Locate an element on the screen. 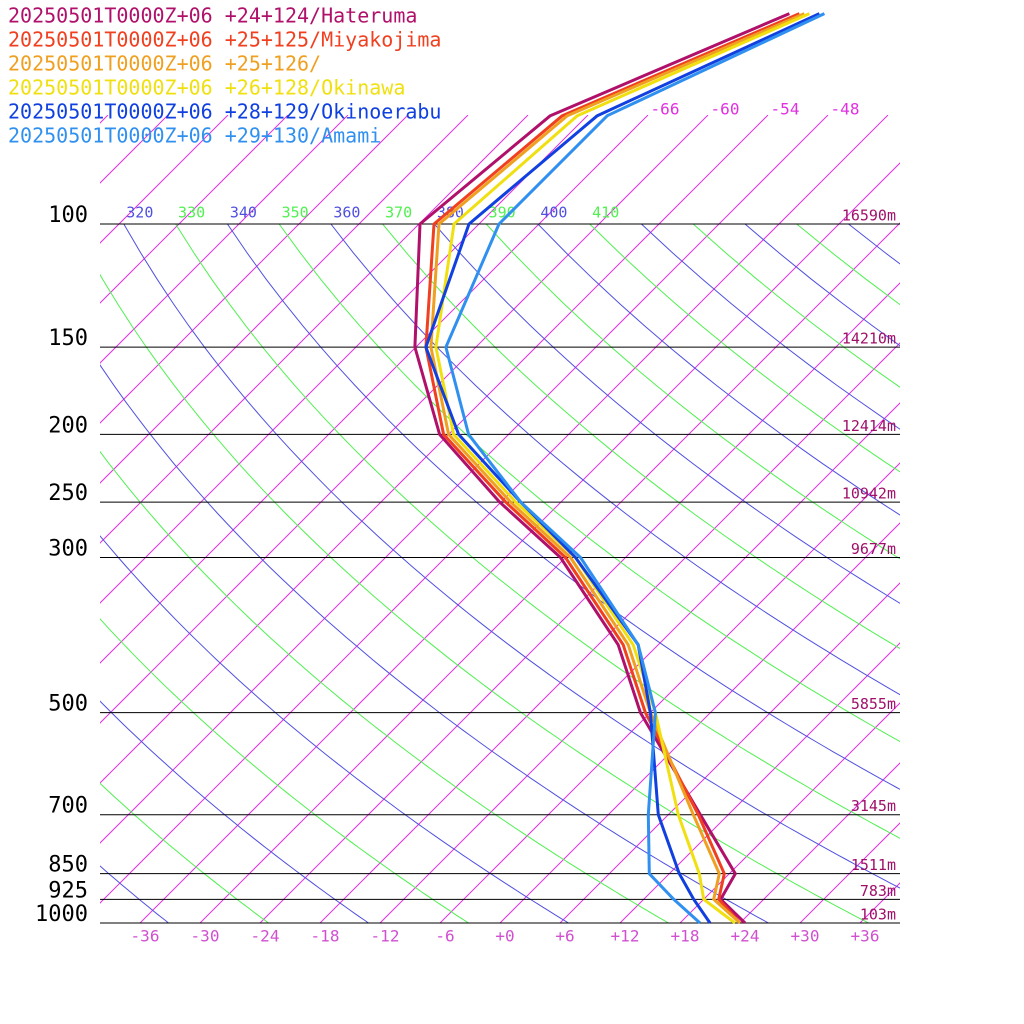  height-label: 3145m is located at coordinates (873, 806).